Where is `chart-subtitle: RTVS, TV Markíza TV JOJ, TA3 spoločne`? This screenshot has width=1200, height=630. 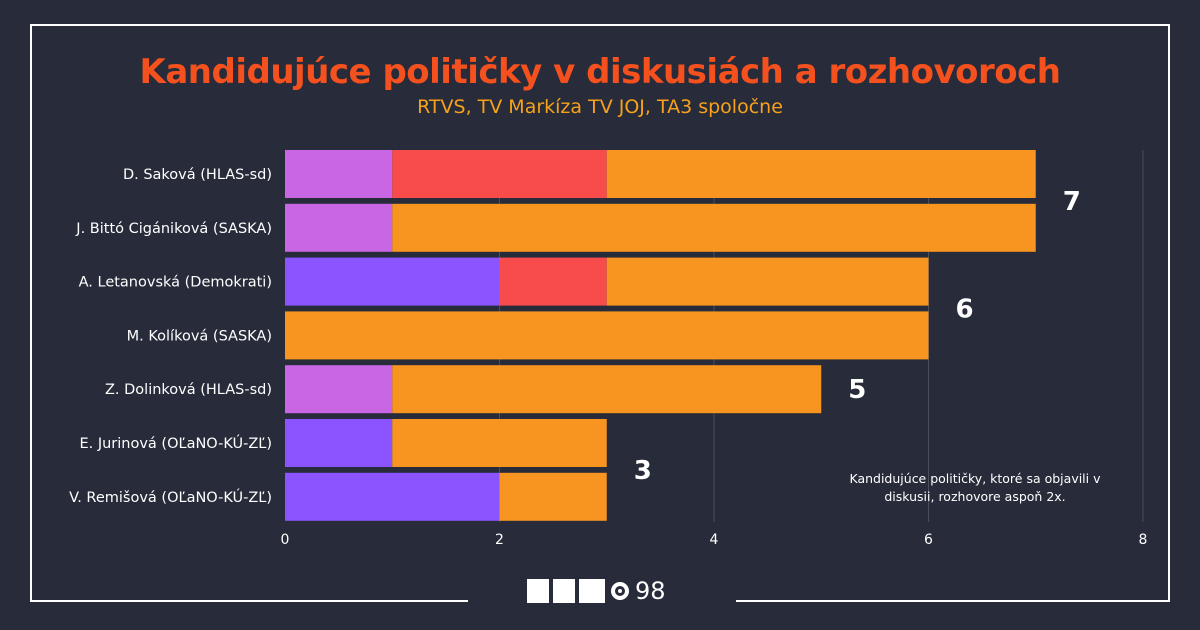
chart-subtitle: RTVS, TV Markíza TV JOJ, TA3 spoločne is located at coordinates (600, 107).